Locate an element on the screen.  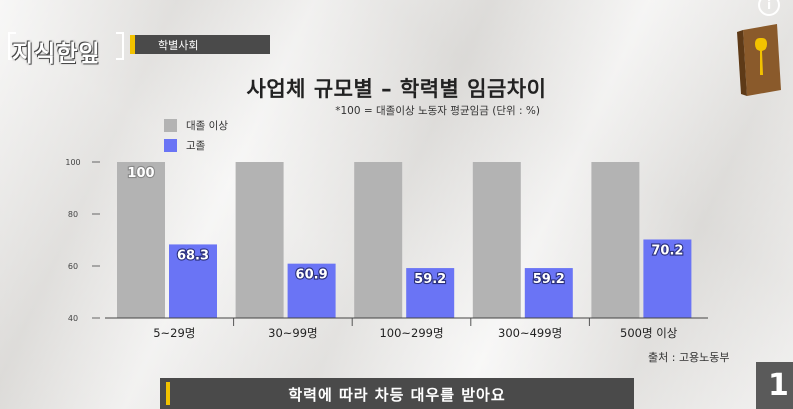
chart-subtitle: *100 = 대졸이상 노동자 평균임금 (단위 : %) is located at coordinates (437, 111).